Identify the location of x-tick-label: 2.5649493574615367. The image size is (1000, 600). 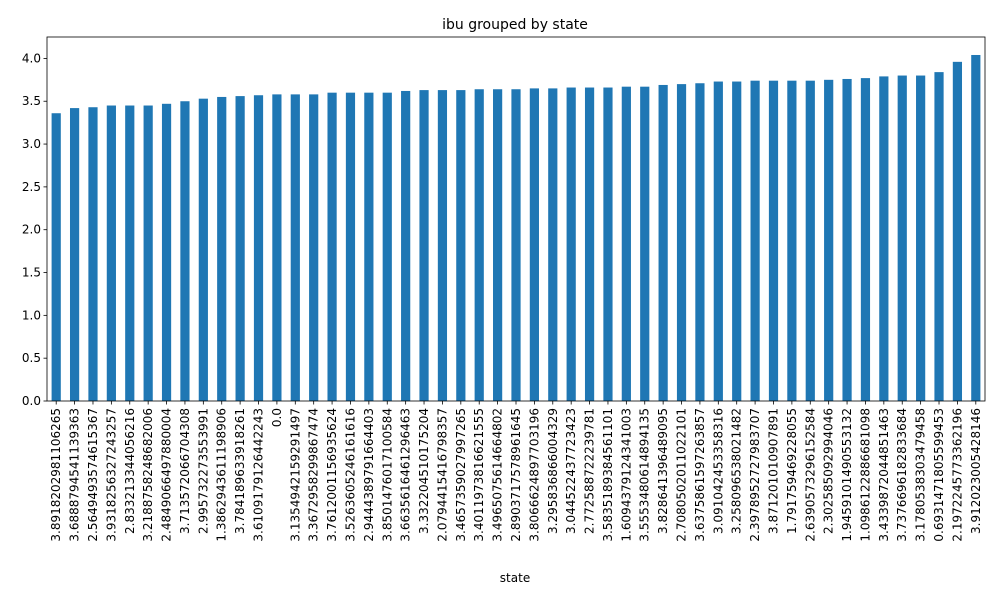
(93, 475).